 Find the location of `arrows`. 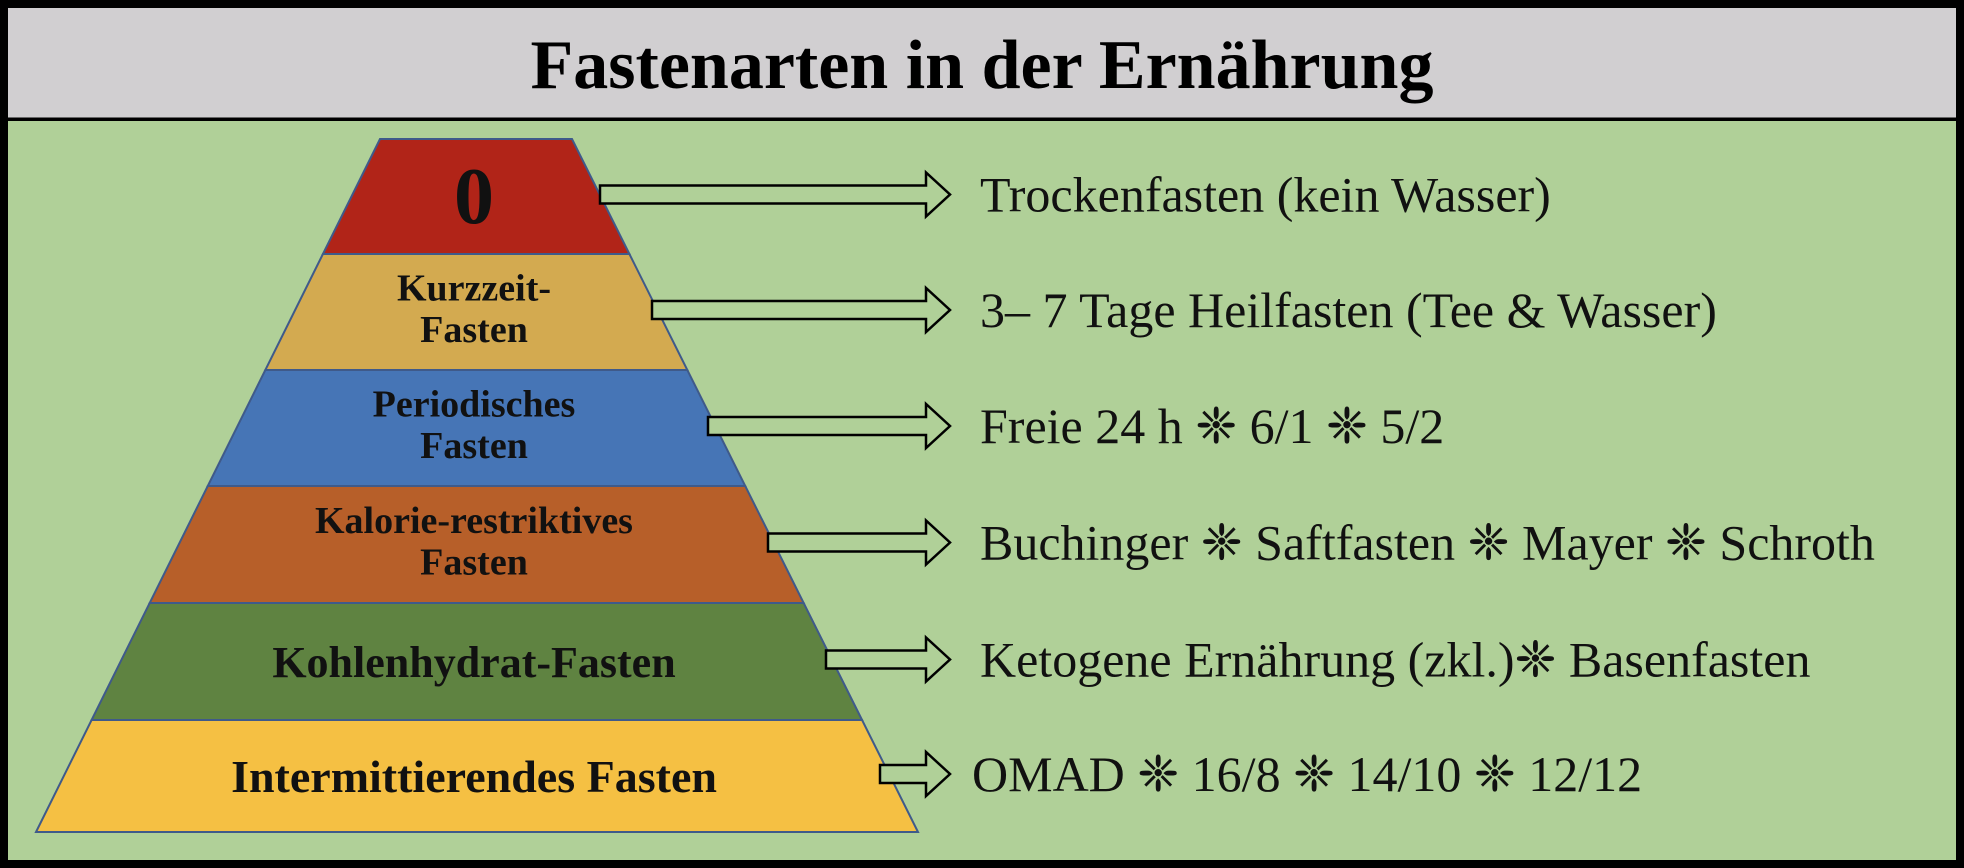

arrows is located at coordinates (775, 484).